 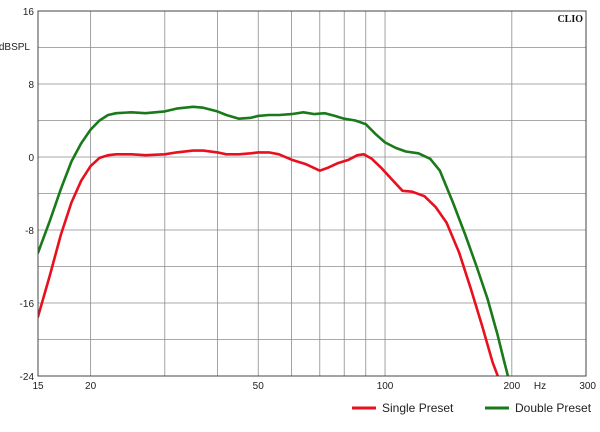 I want to click on x-tick-labels: 15 20 50 100 200 300, so click(x=314, y=386).